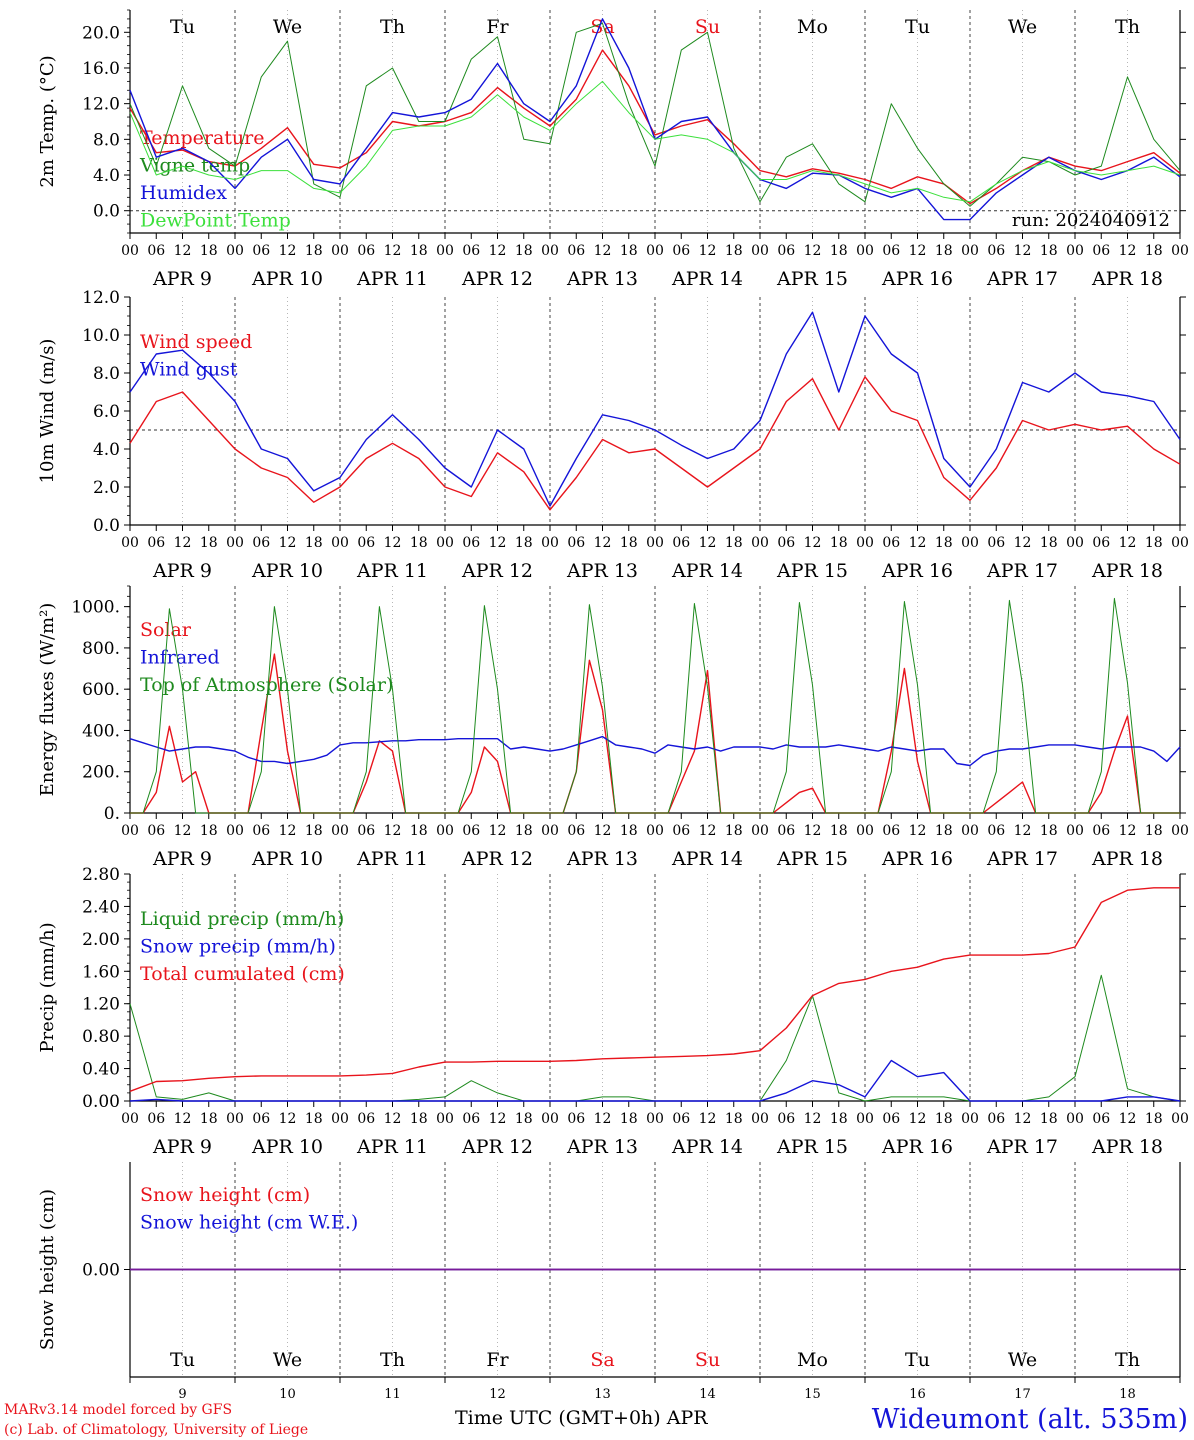 The width and height of the screenshot is (1194, 1440). I want to click on y-tick-label: 1.60, so click(101, 972).